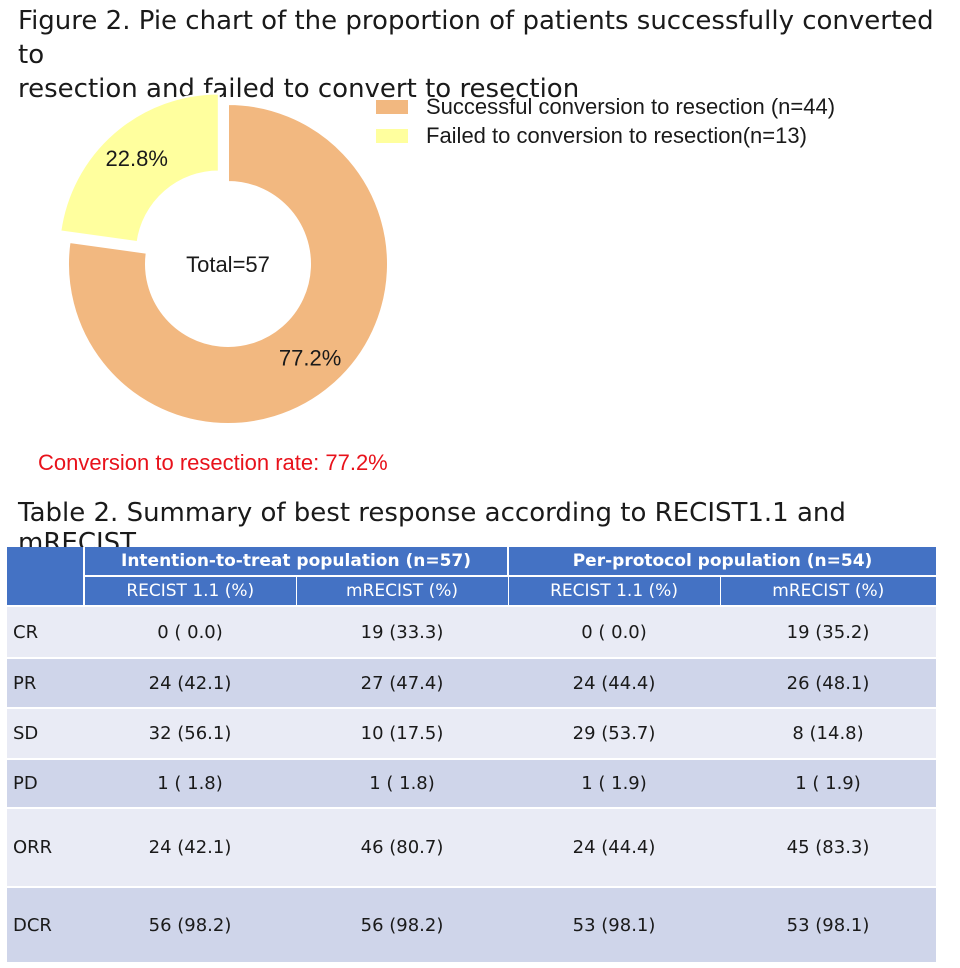 This screenshot has height=968, width=960. What do you see at coordinates (190, 733) in the screenshot?
I see `table-cell: 32 (56.1)` at bounding box center [190, 733].